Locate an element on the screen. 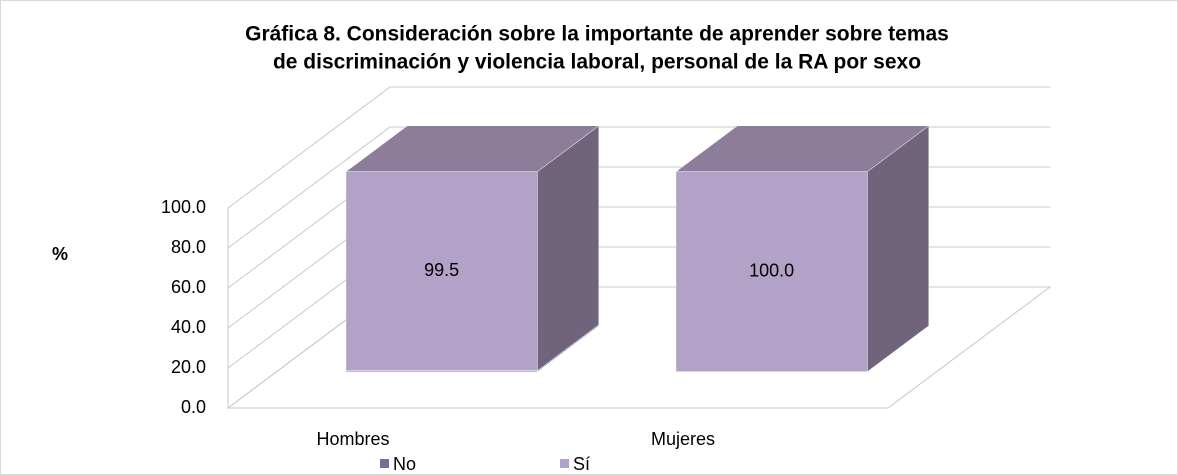  legend-label: No is located at coordinates (404, 464).